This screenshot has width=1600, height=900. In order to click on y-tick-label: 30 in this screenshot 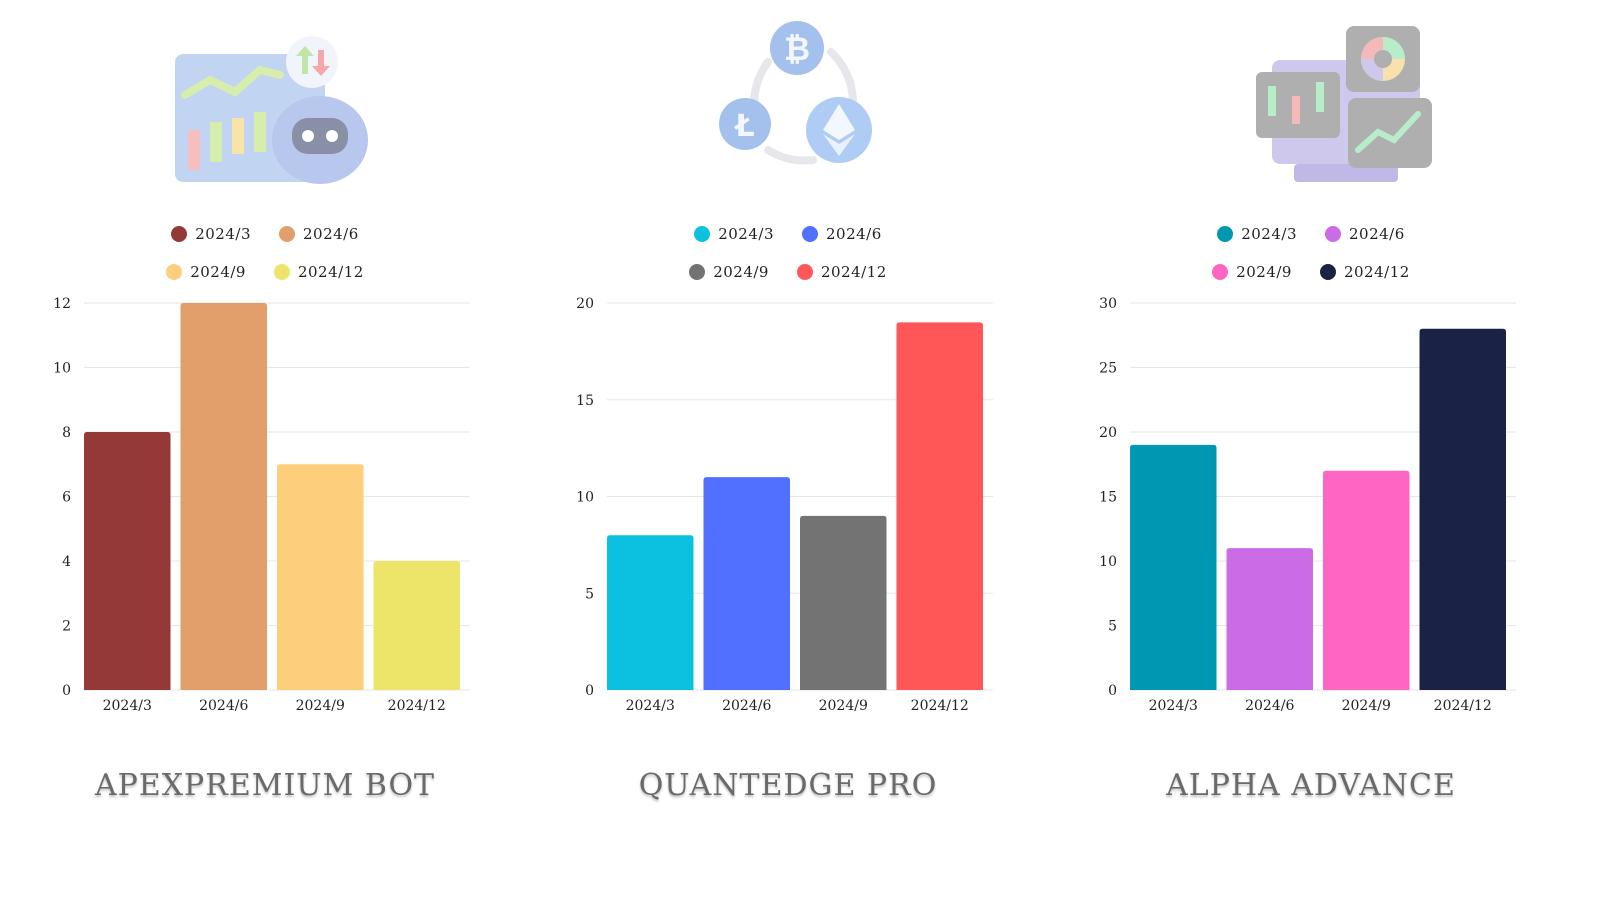, I will do `click(1108, 304)`.